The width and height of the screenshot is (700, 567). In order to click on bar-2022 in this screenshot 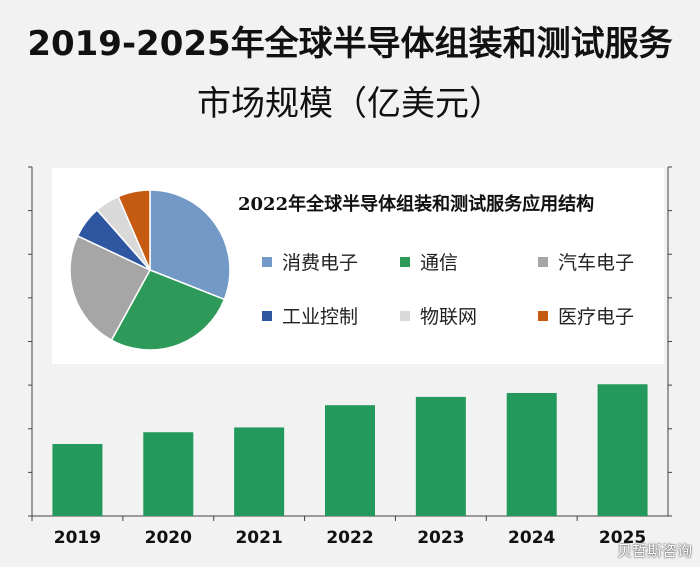, I will do `click(350, 460)`.